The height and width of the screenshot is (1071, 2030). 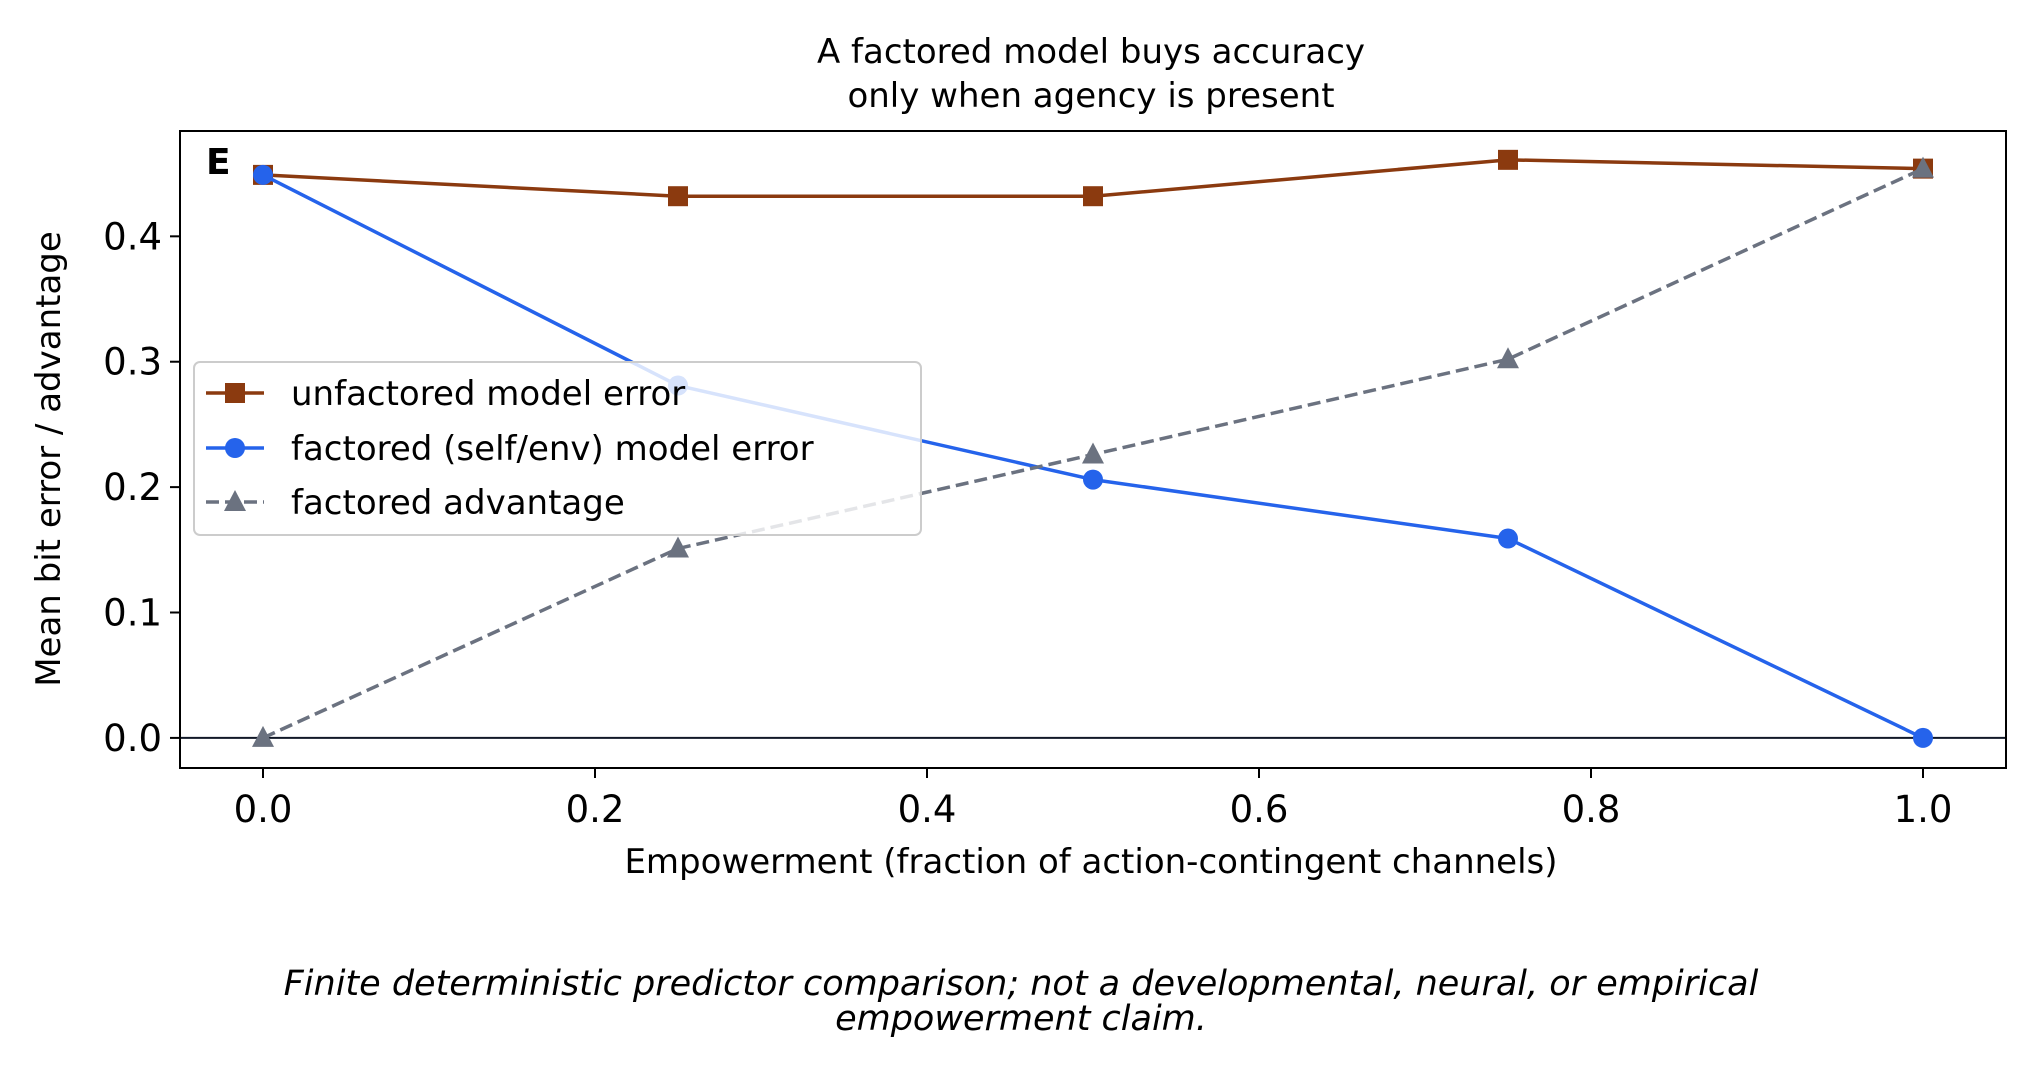 I want to click on legend-item: factored advantage, so click(x=415, y=503).